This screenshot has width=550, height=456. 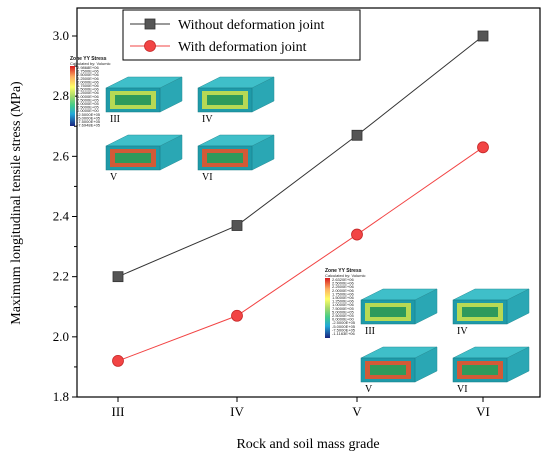 What do you see at coordinates (89, 125) in the screenshot?
I see `colorbar-value: -7.6948E+05` at bounding box center [89, 125].